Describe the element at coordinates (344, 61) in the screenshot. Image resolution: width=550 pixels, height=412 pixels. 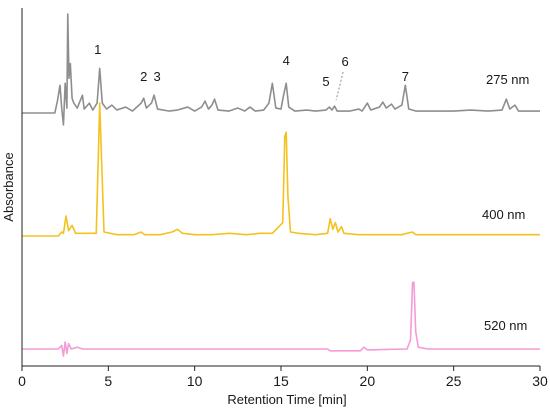
I see `peak-label-6: 6` at that location.